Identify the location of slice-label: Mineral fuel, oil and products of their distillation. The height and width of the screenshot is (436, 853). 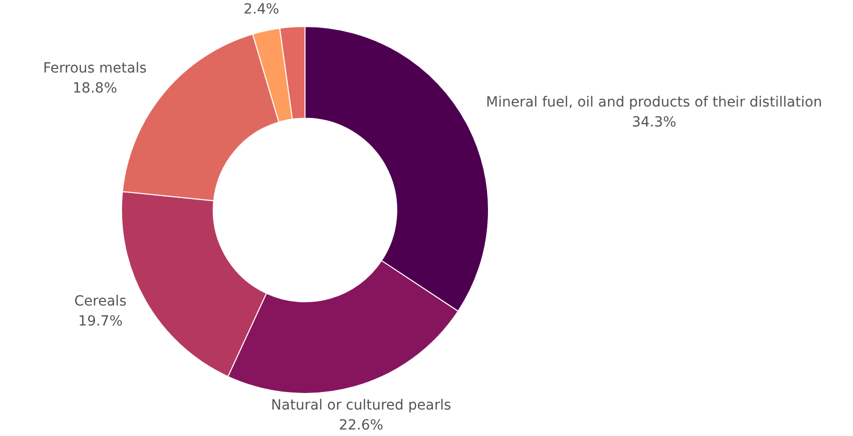
(654, 102).